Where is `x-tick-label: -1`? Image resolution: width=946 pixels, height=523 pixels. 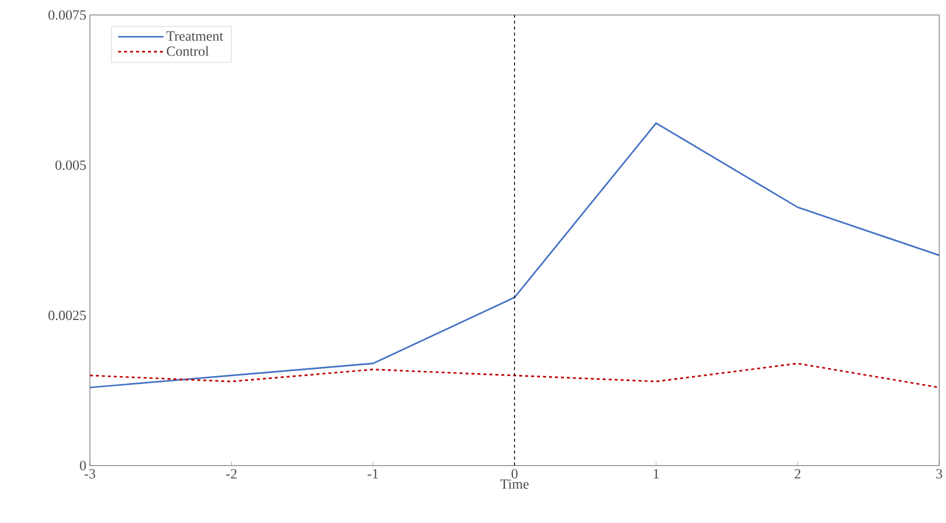 x-tick-label: -1 is located at coordinates (373, 474).